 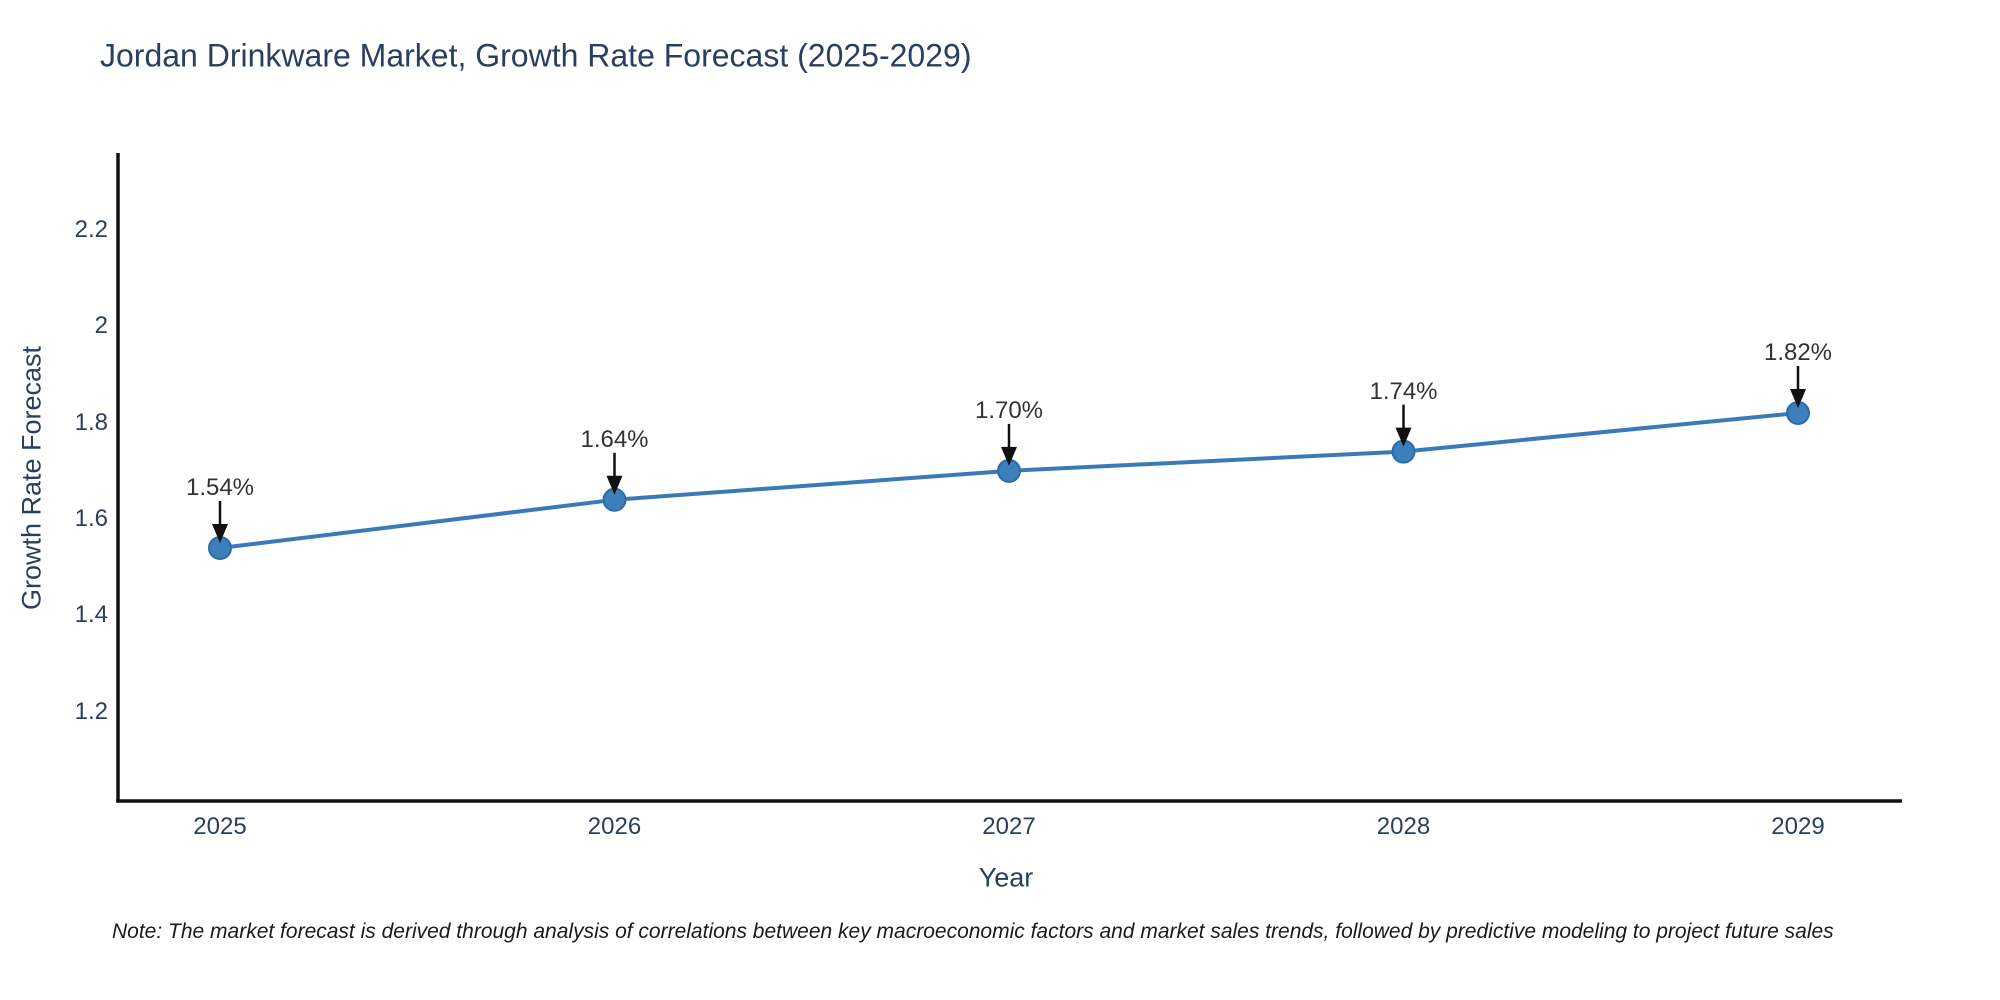 I want to click on x-tick-label: 2028, so click(x=1403, y=826).